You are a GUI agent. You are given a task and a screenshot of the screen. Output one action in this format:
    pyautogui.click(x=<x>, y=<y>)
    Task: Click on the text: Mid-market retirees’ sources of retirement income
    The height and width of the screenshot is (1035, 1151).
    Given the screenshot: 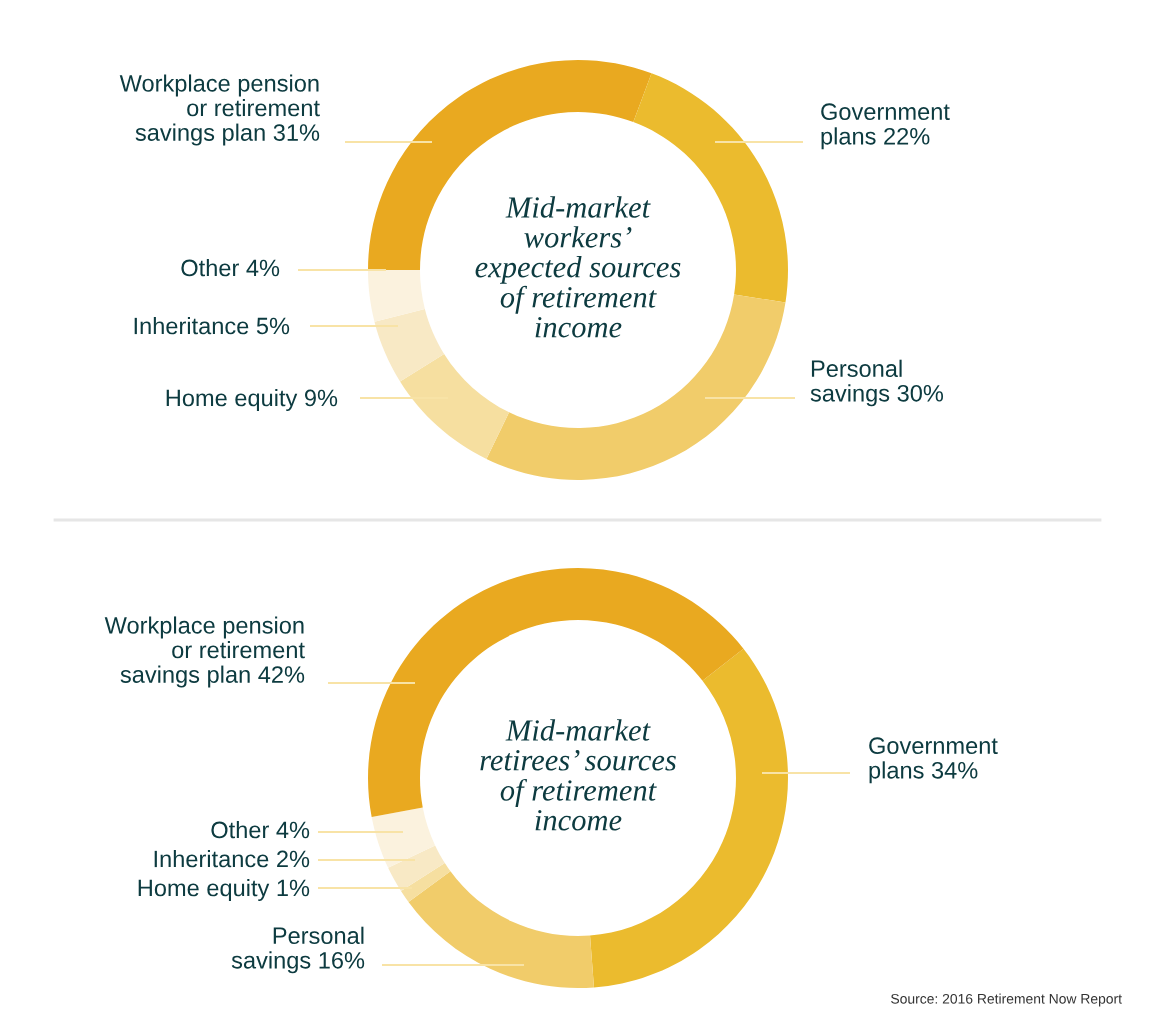 What is the action you would take?
    pyautogui.click(x=578, y=775)
    